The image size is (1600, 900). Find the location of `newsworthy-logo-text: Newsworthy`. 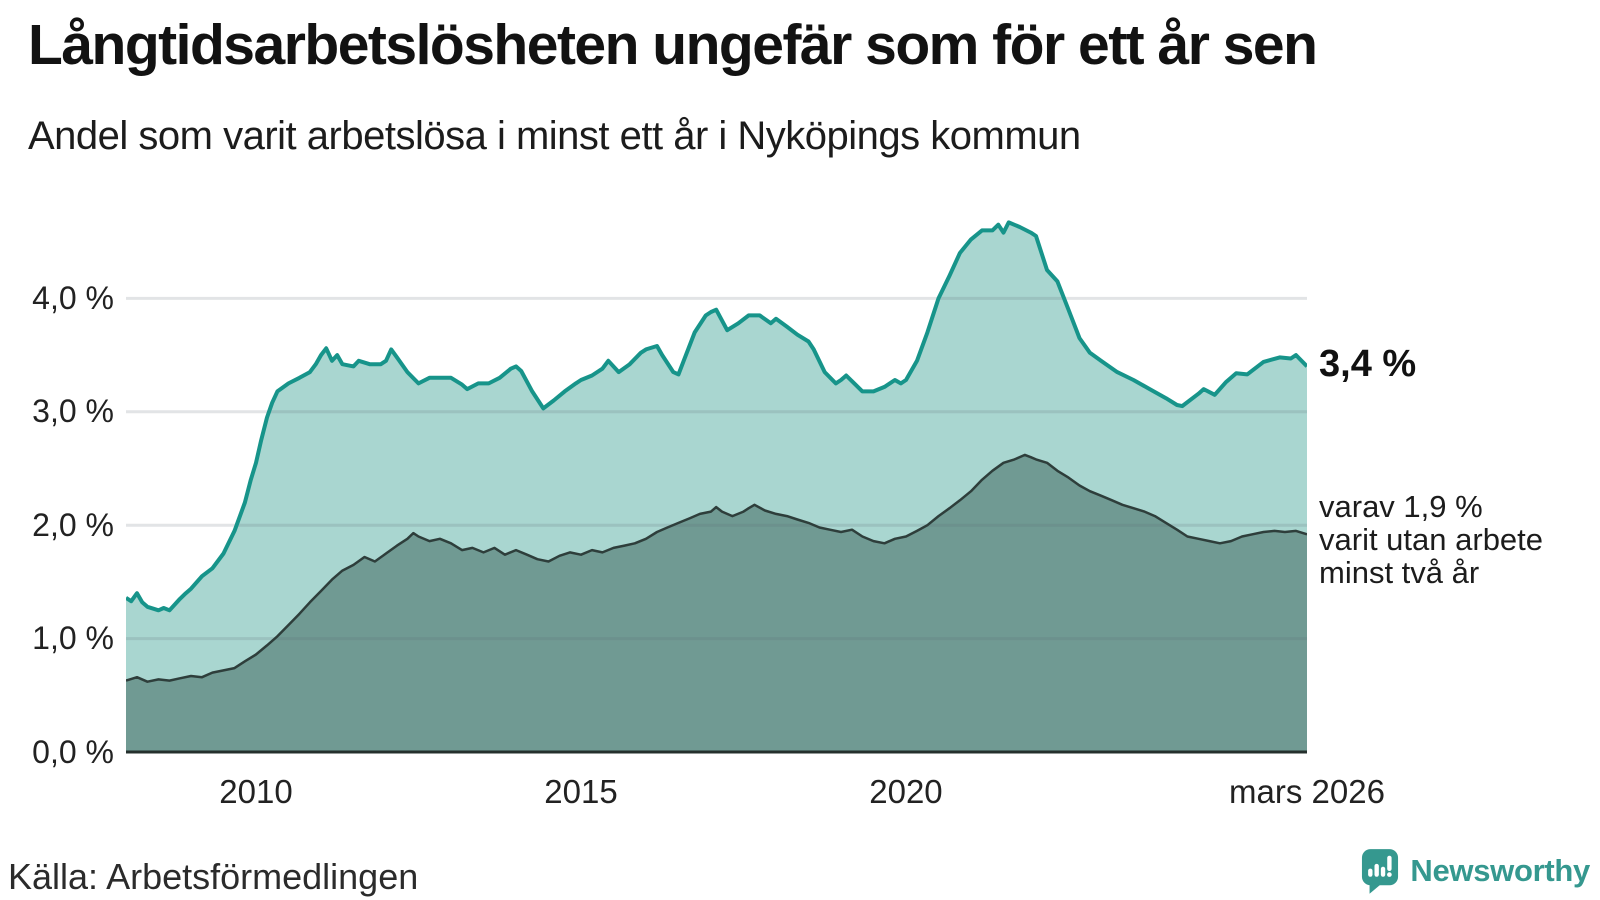

newsworthy-logo-text: Newsworthy is located at coordinates (1500, 870).